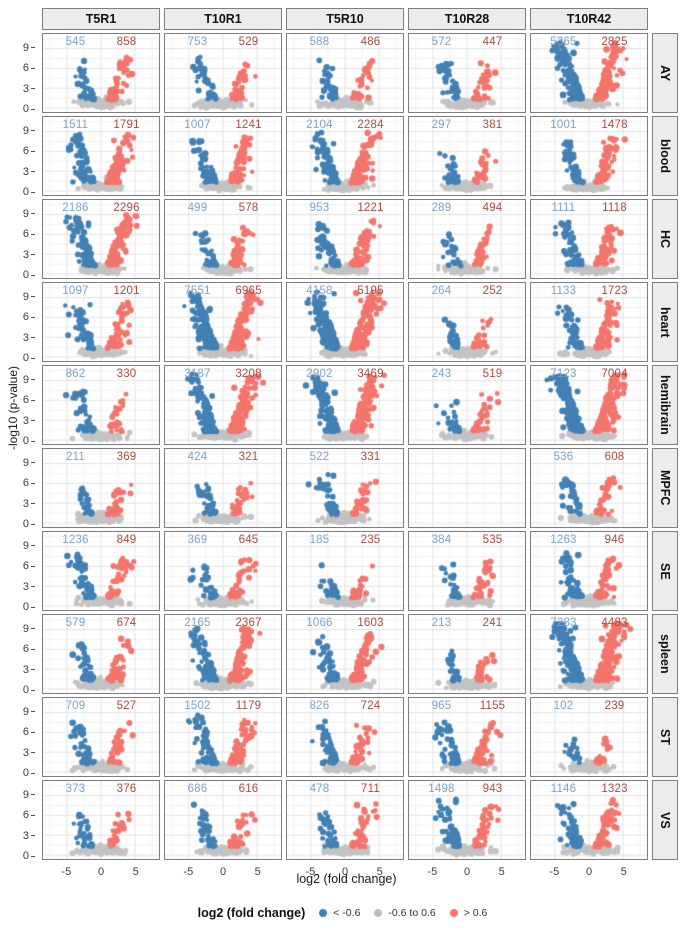 The image size is (685, 949). What do you see at coordinates (319, 457) in the screenshot?
I see `down-regulated-count: 522` at bounding box center [319, 457].